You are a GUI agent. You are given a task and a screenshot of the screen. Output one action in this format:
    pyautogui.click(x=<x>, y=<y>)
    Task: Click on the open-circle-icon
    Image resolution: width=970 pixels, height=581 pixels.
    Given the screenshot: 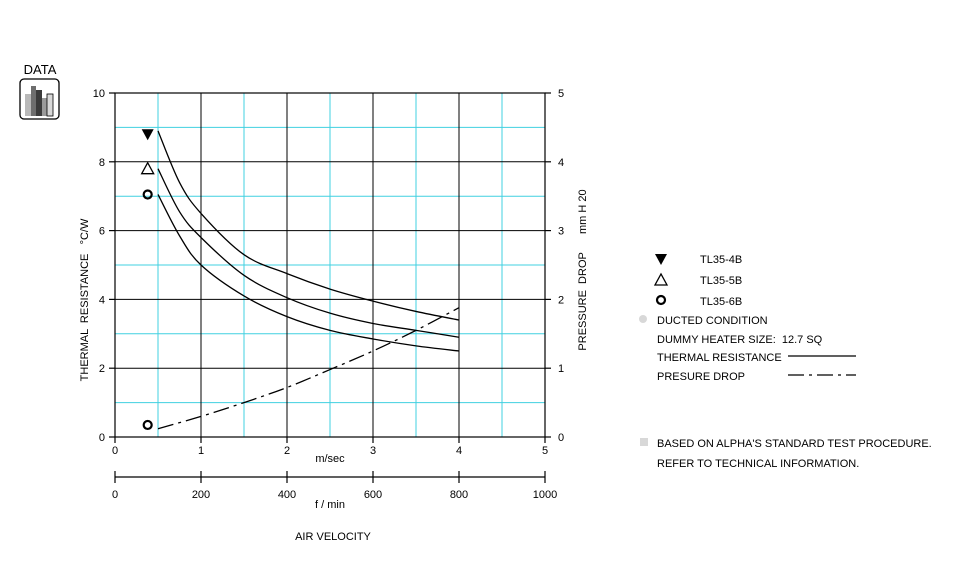 What is the action you would take?
    pyautogui.click(x=661, y=300)
    